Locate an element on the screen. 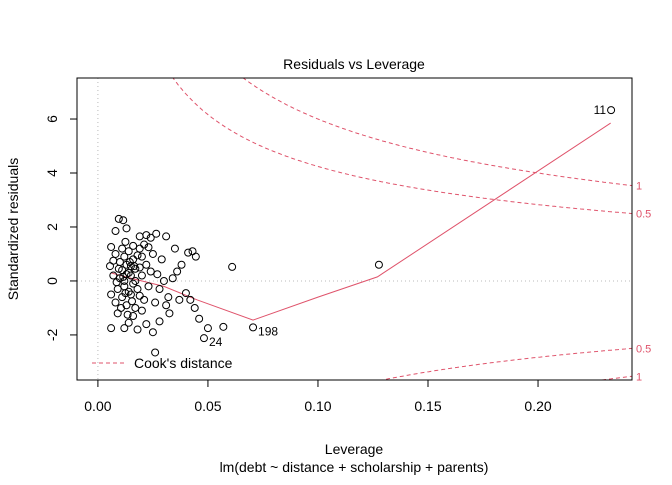  y-tick-label: 0 is located at coordinates (52, 281).